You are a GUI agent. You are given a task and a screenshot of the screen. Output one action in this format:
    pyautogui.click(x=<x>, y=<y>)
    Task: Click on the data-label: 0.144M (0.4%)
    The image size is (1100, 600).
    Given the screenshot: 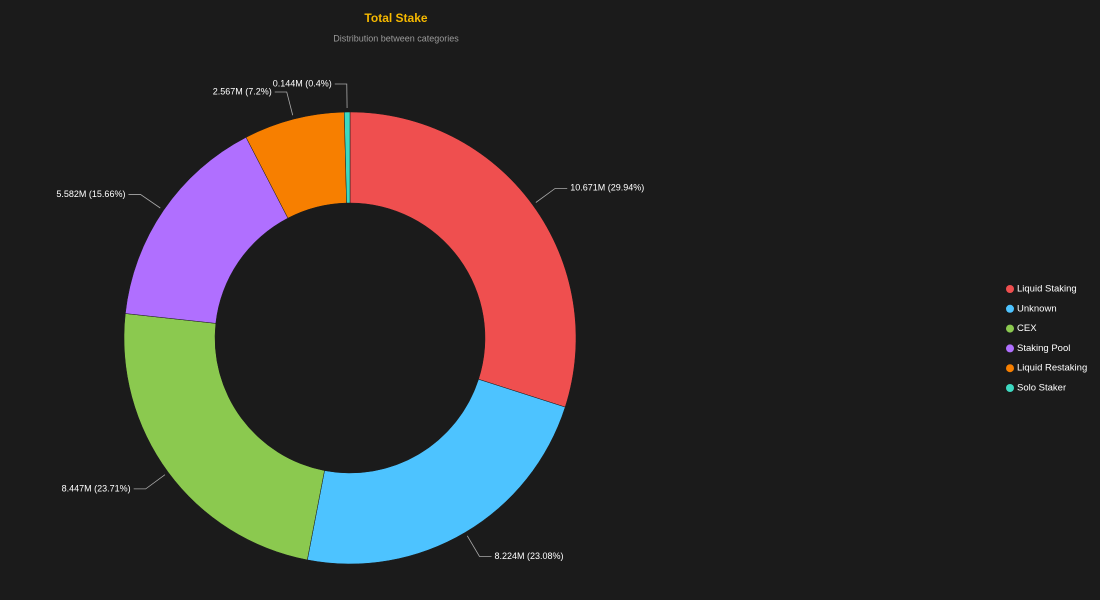 What is the action you would take?
    pyautogui.click(x=302, y=83)
    